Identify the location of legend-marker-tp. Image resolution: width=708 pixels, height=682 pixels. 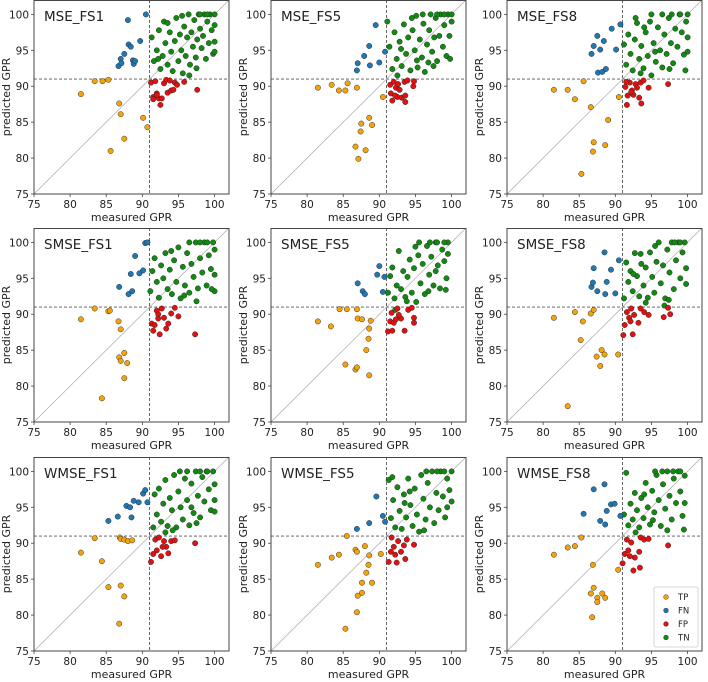
(666, 597).